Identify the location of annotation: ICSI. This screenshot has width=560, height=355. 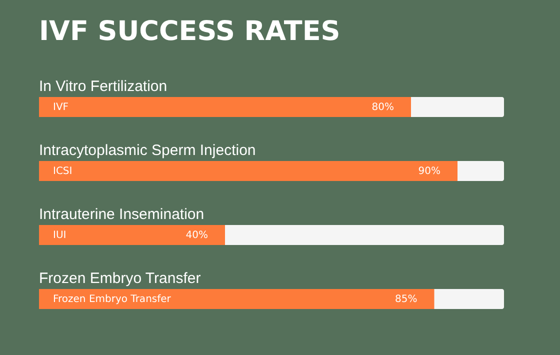
(62, 171).